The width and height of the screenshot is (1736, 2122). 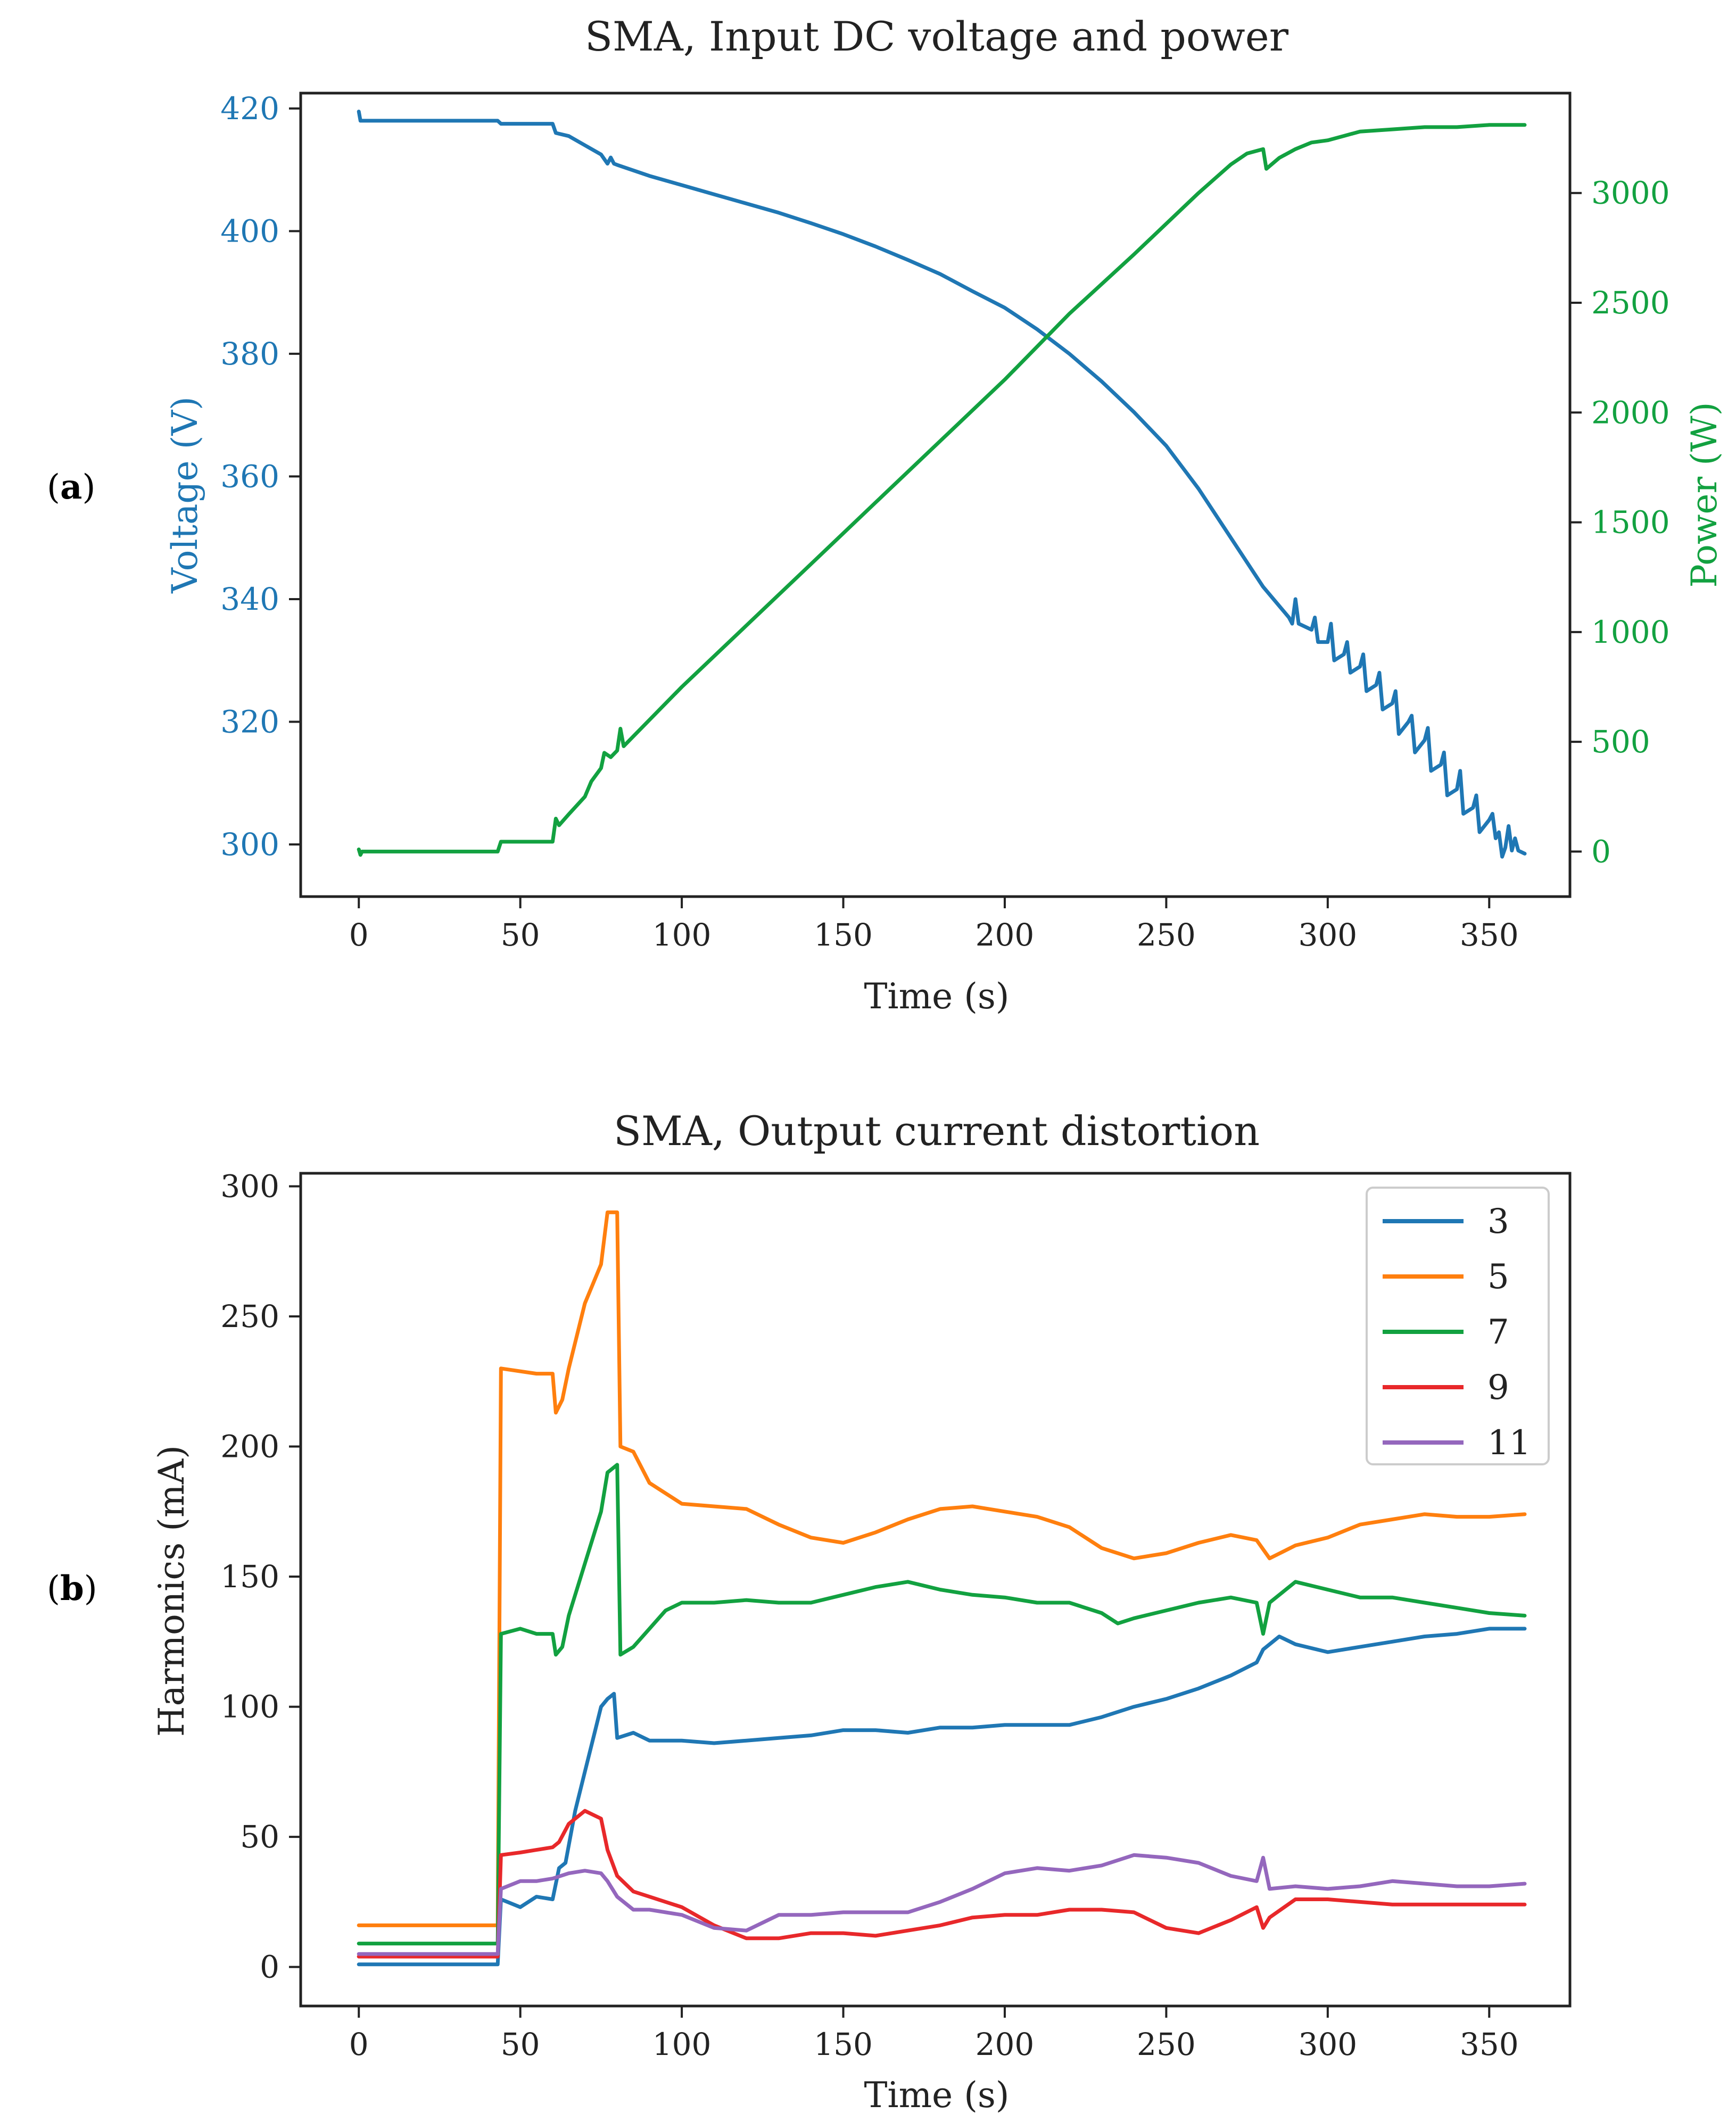 What do you see at coordinates (269, 1967) in the screenshot?
I see `y-tick-label: 0` at bounding box center [269, 1967].